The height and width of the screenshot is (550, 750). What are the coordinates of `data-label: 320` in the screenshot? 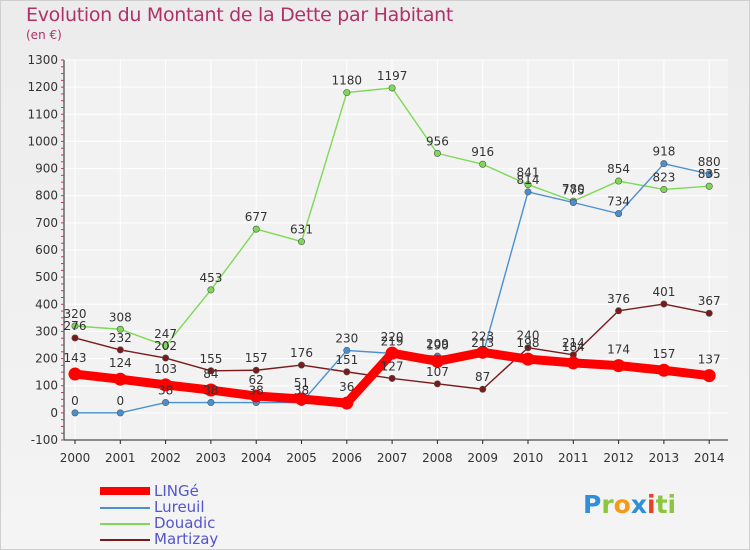 It's located at (75, 314).